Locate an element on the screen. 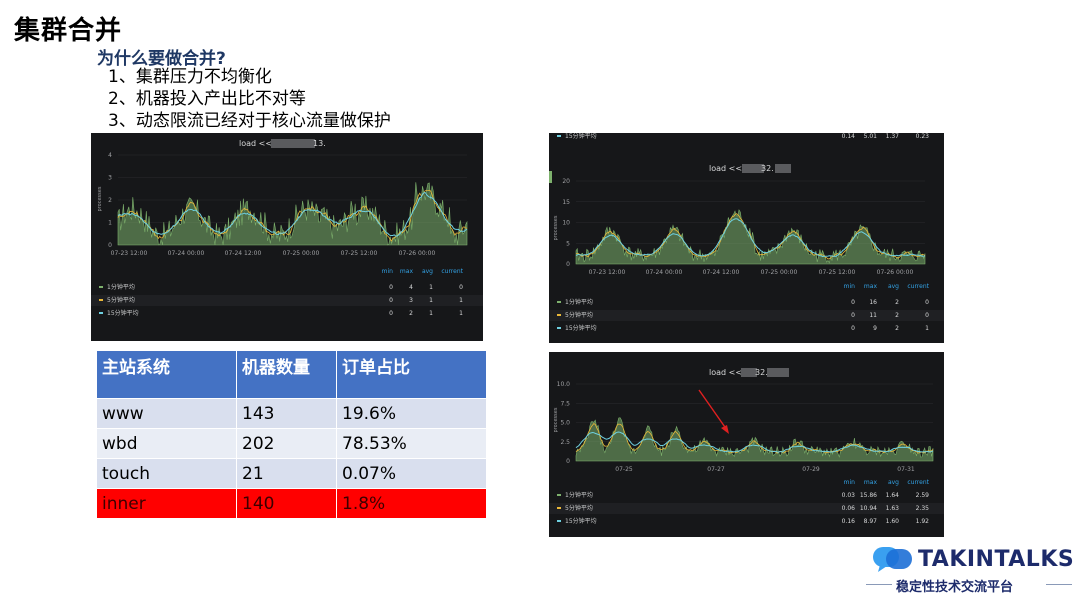  legend-value: 1.64 is located at coordinates (893, 495).